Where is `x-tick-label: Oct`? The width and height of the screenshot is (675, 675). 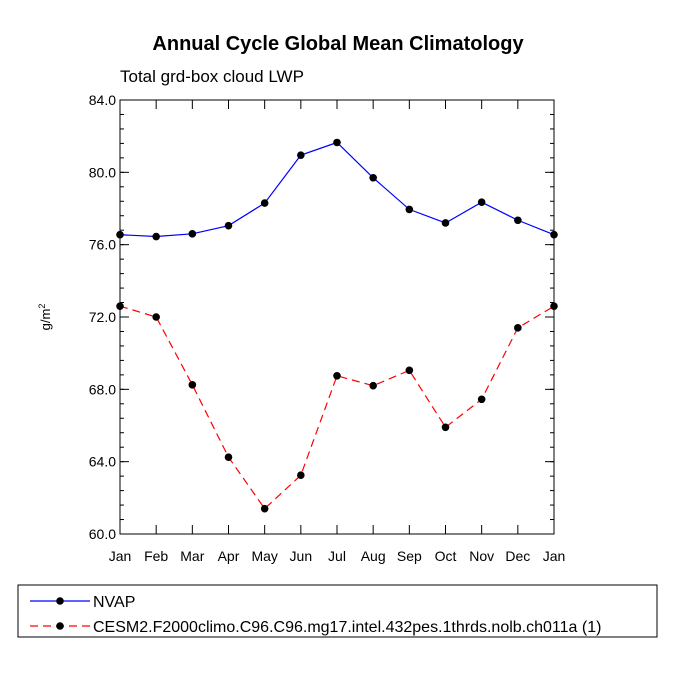 x-tick-label: Oct is located at coordinates (446, 556).